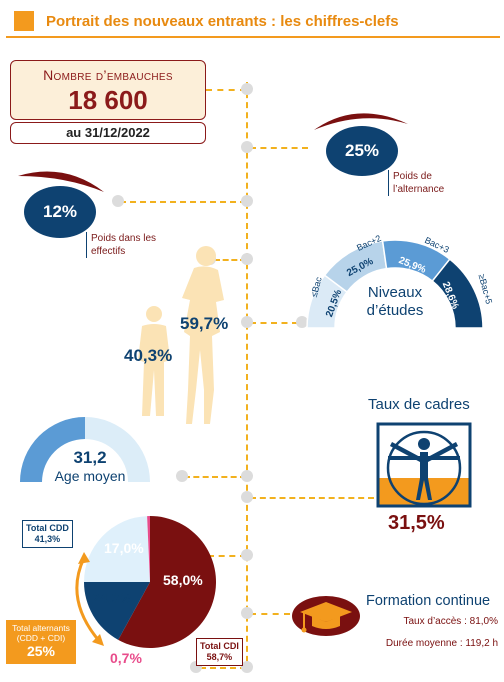 The image size is (504, 682). I want to click on header-square-icon, so click(24, 21).